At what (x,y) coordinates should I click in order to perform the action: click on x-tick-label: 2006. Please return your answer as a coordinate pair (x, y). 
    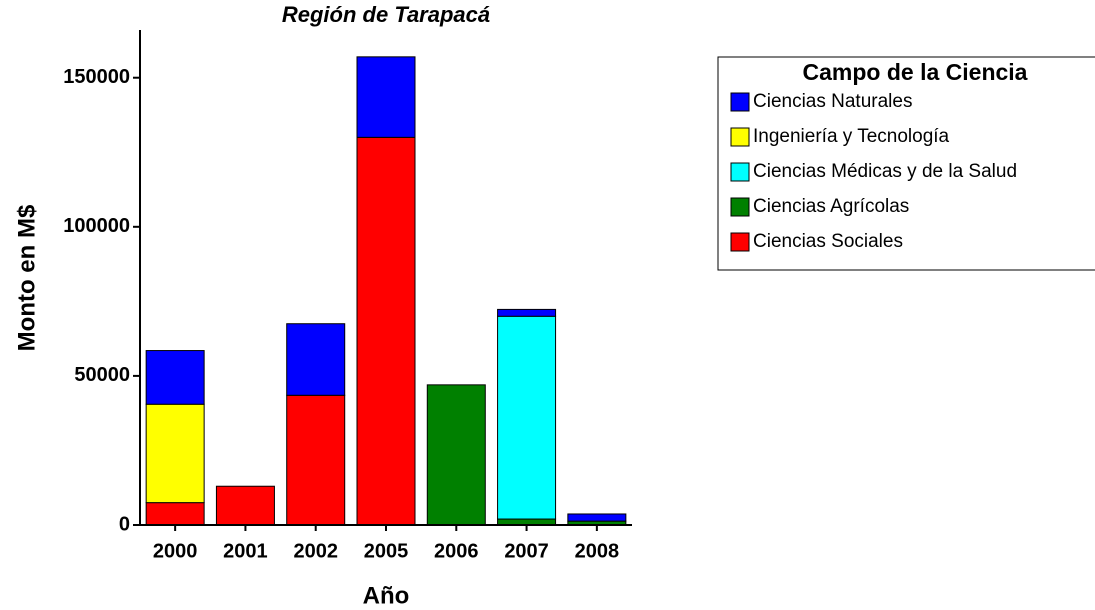
    Looking at the image, I should click on (456, 551).